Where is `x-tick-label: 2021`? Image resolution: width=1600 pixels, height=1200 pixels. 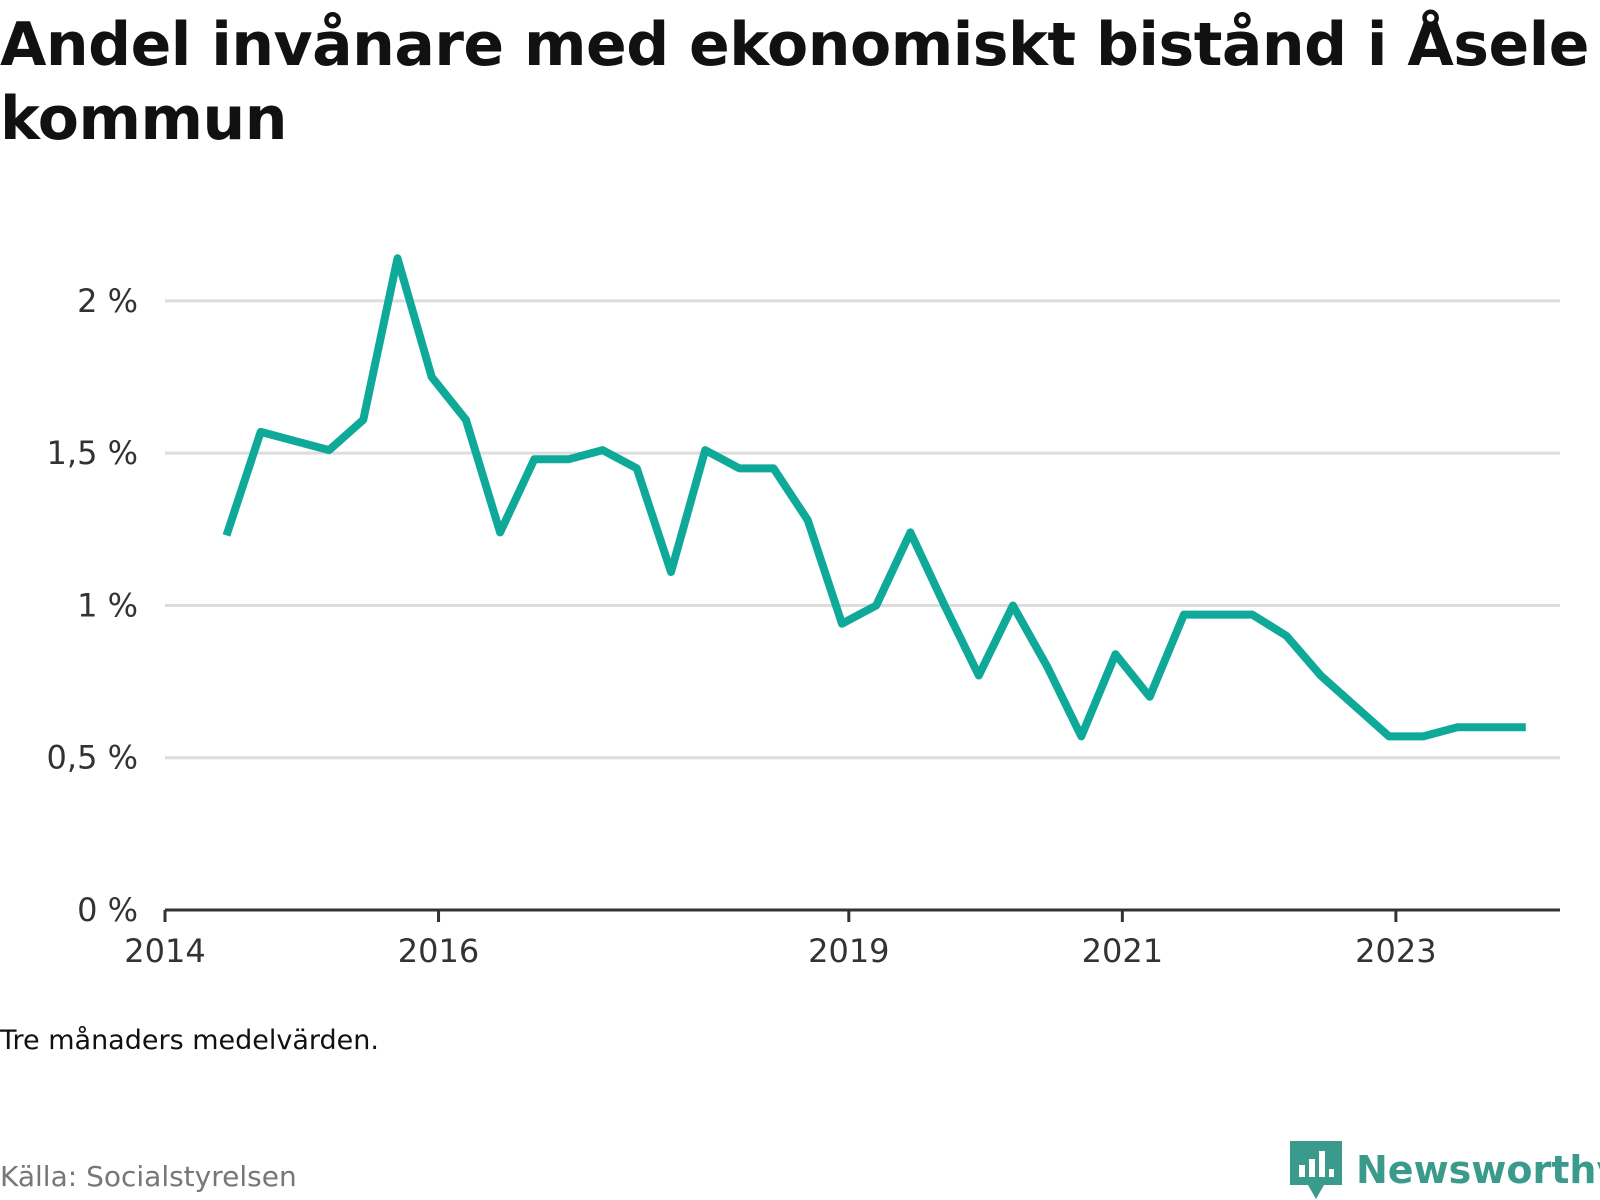 x-tick-label: 2021 is located at coordinates (1122, 951).